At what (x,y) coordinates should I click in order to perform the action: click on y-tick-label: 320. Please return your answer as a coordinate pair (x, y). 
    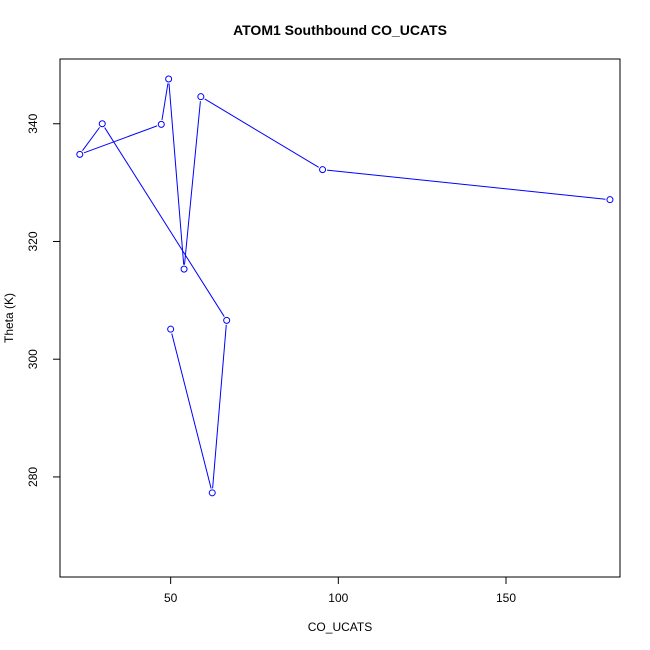
    Looking at the image, I should click on (33, 241).